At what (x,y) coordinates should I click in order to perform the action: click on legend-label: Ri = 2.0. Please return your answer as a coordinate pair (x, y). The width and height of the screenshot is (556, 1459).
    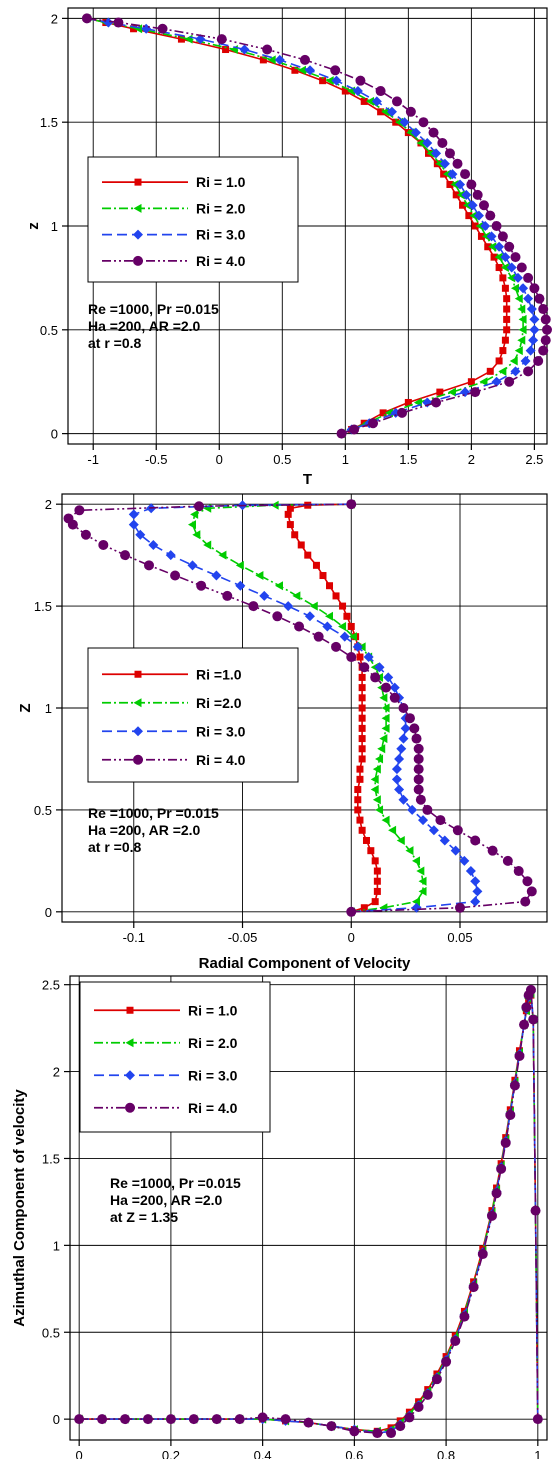
    Looking at the image, I should click on (221, 208).